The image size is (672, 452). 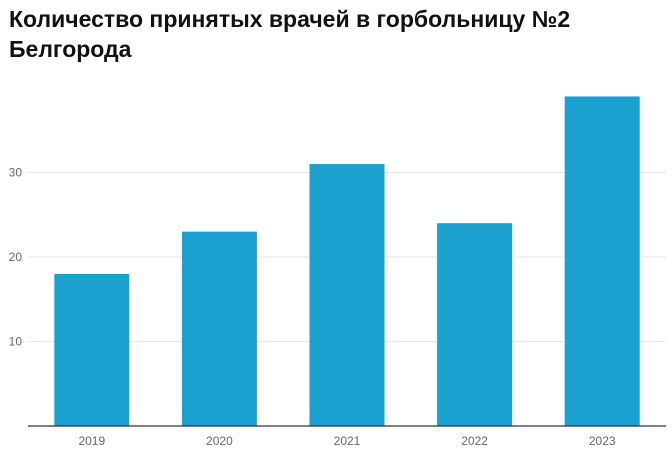 What do you see at coordinates (347, 295) in the screenshot?
I see `bar-2021` at bounding box center [347, 295].